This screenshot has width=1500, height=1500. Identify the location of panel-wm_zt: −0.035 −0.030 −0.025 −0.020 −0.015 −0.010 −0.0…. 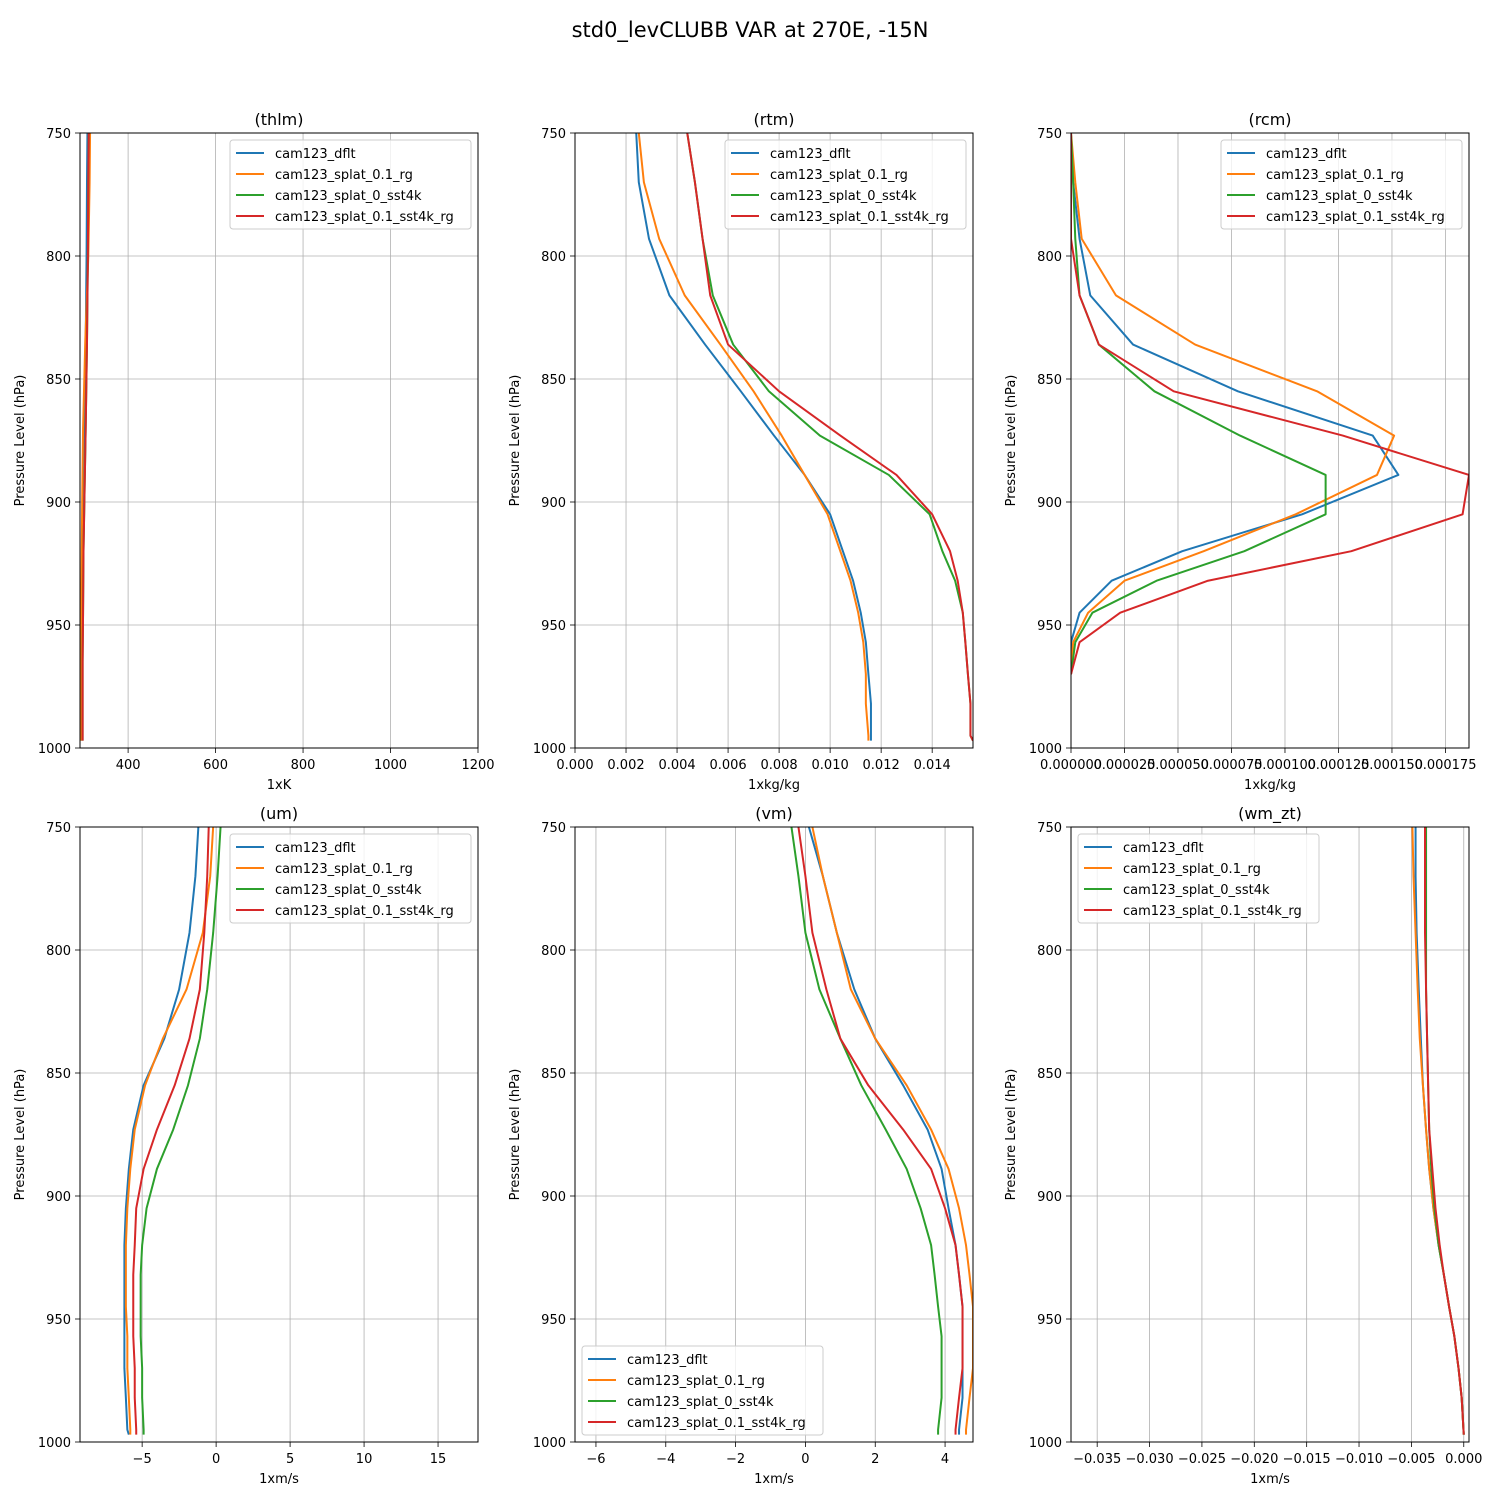
(1243, 1145).